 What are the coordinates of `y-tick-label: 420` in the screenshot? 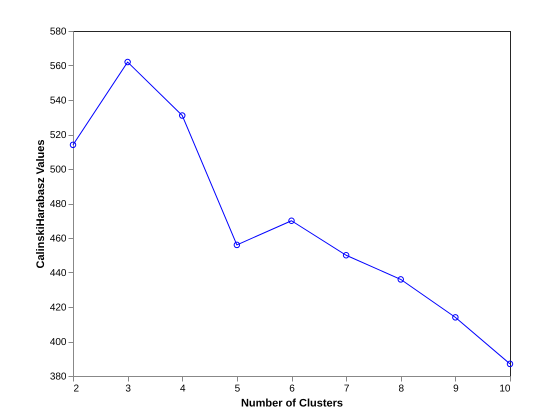 It's located at (58, 308).